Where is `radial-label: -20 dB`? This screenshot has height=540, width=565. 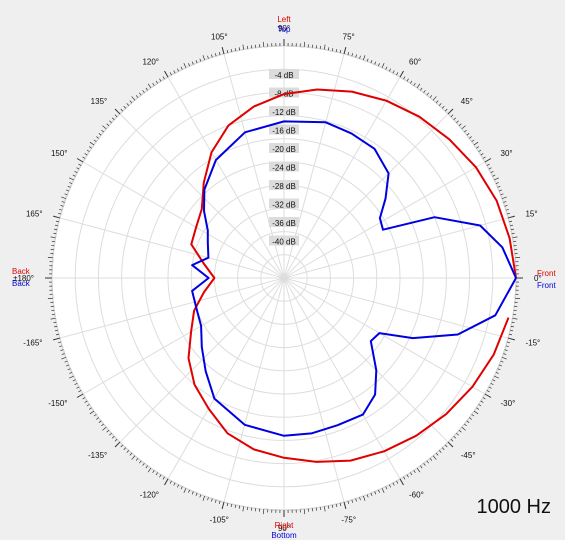
radial-label: -20 dB is located at coordinates (284, 149).